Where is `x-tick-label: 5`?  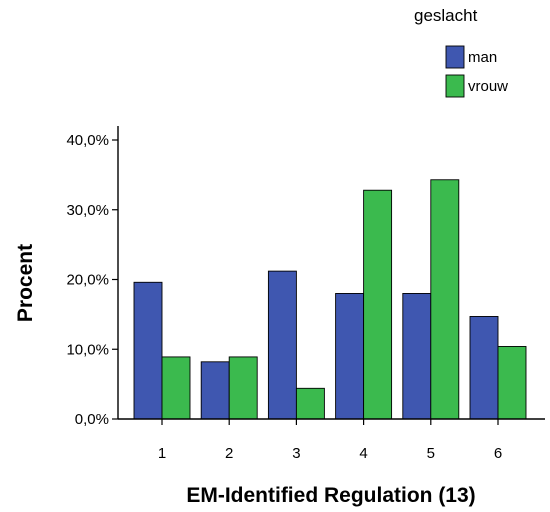
x-tick-label: 5 is located at coordinates (431, 453).